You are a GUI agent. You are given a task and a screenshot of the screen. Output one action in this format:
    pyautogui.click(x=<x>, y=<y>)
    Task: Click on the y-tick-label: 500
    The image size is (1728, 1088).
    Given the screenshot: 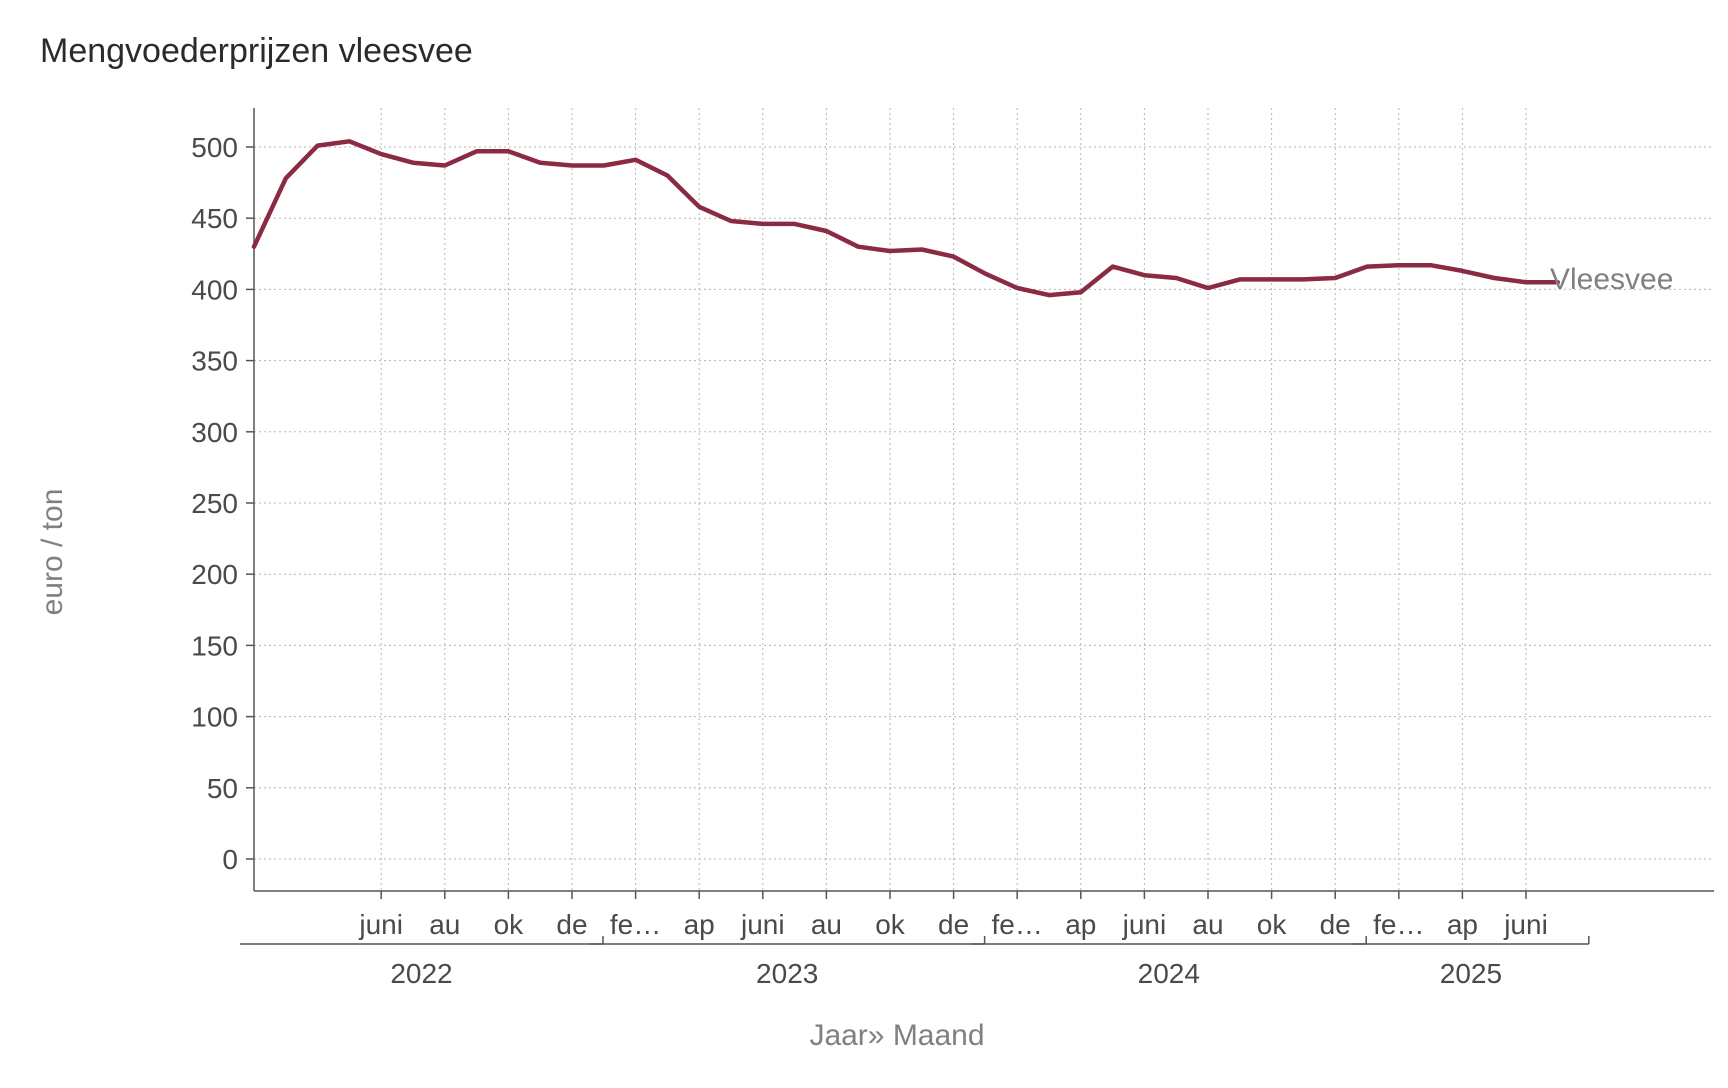 What is the action you would take?
    pyautogui.click(x=214, y=147)
    